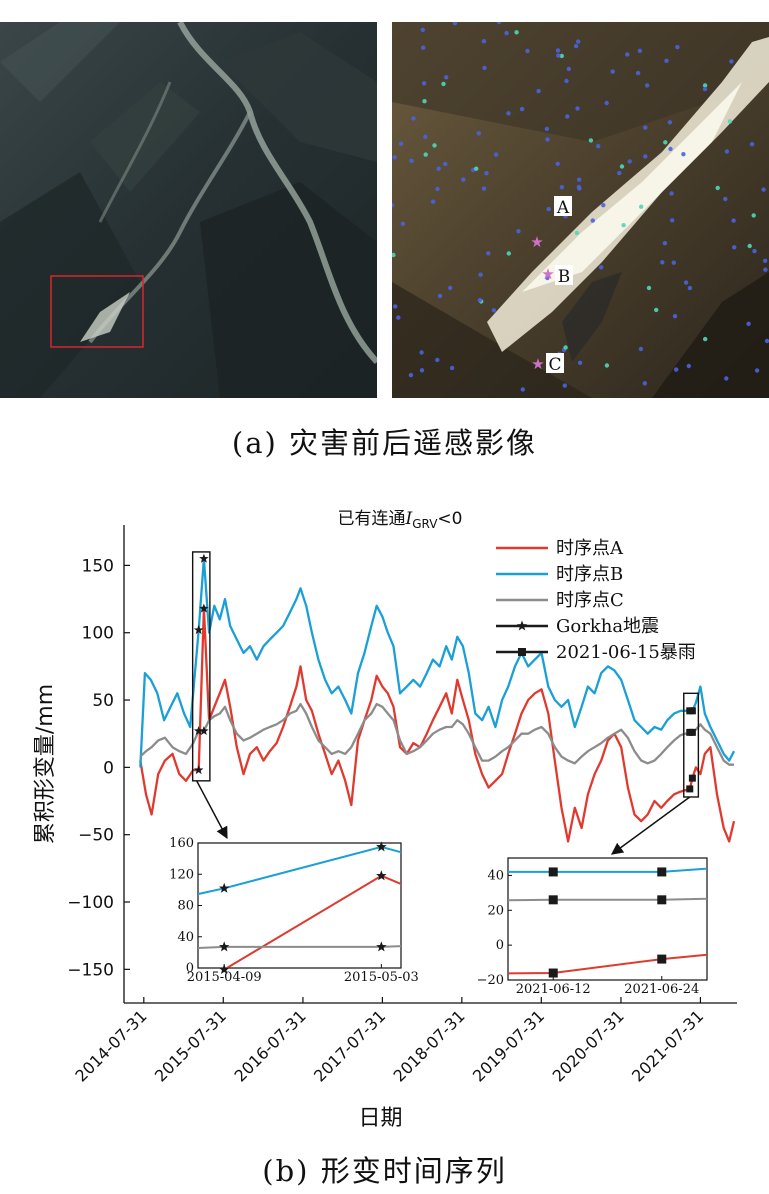 Image resolution: width=769 pixels, height=1194 pixels. I want to click on series-line-b, so click(437, 662).